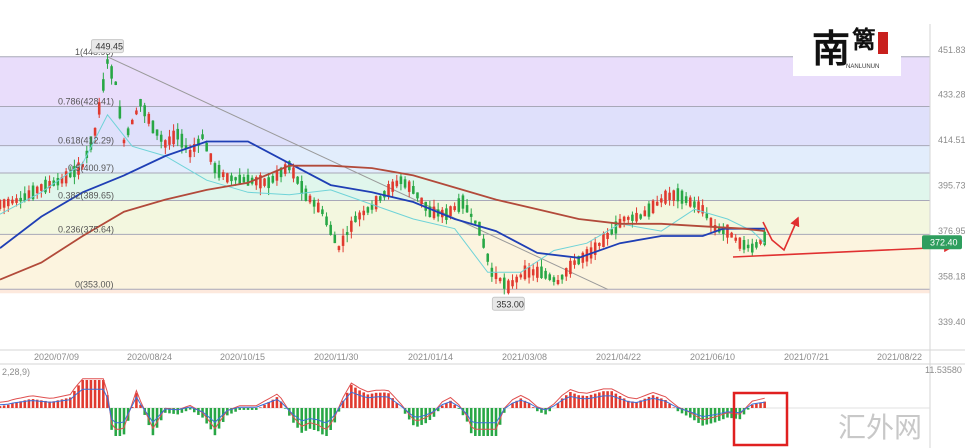 The width and height of the screenshot is (965, 448). Describe the element at coordinates (760, 419) in the screenshot. I see `highlight-box` at that location.